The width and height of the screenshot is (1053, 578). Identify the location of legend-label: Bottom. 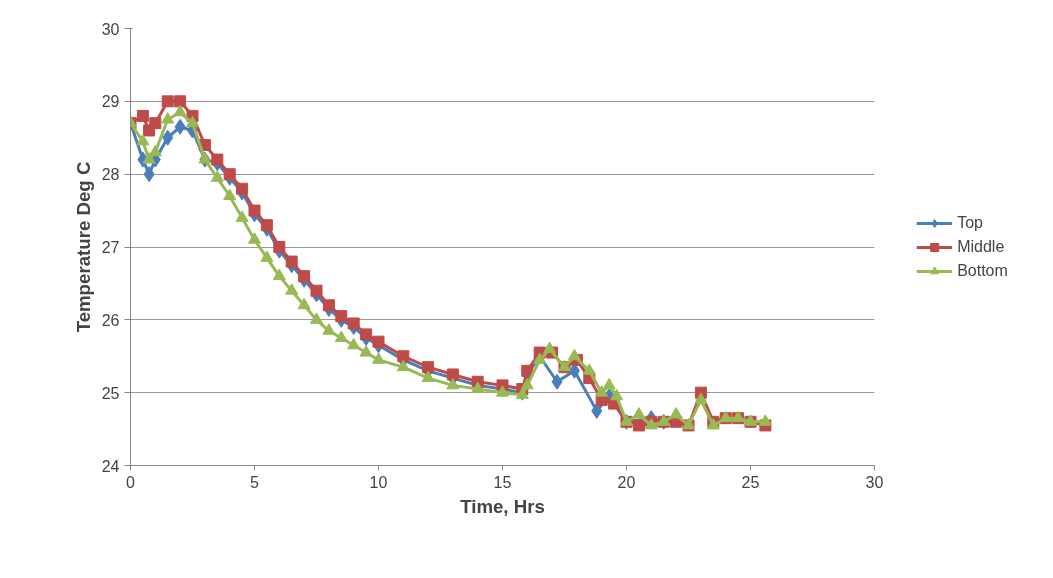
(982, 270).